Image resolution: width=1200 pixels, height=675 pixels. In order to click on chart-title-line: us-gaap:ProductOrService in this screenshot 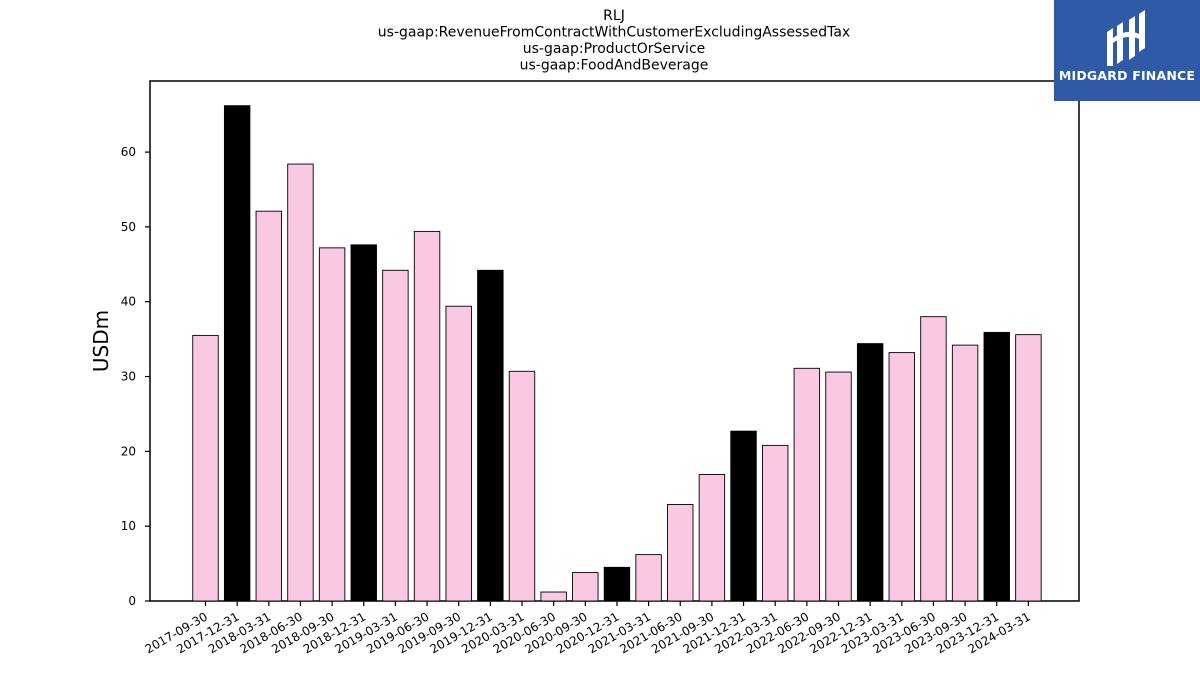, I will do `click(614, 49)`.